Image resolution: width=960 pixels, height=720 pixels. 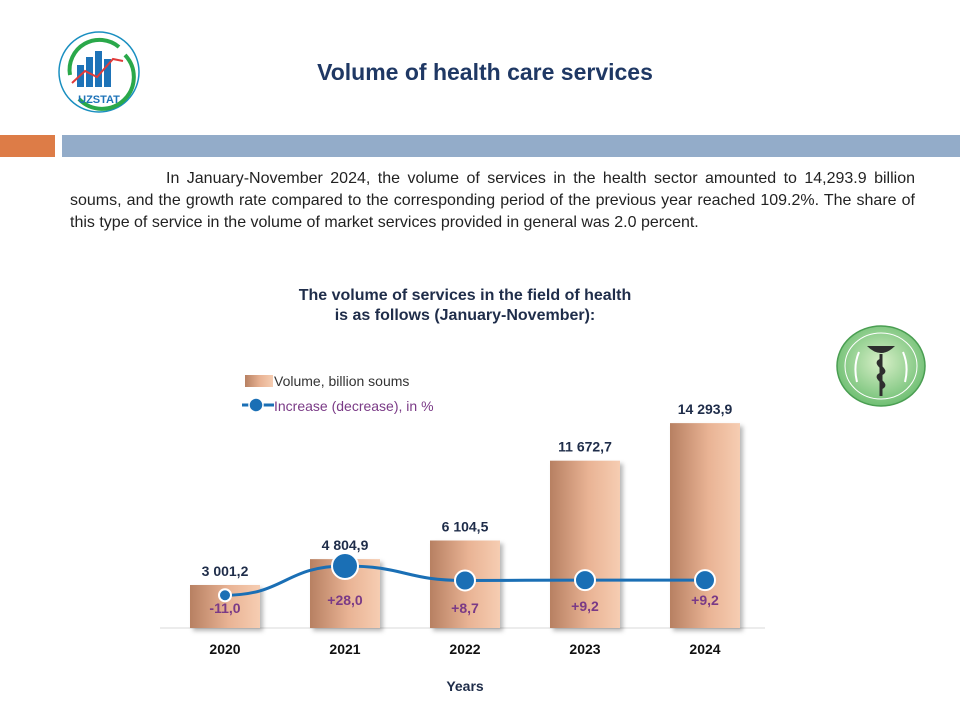 What do you see at coordinates (225, 571) in the screenshot?
I see `bar-value-label-2020: 3 001,2` at bounding box center [225, 571].